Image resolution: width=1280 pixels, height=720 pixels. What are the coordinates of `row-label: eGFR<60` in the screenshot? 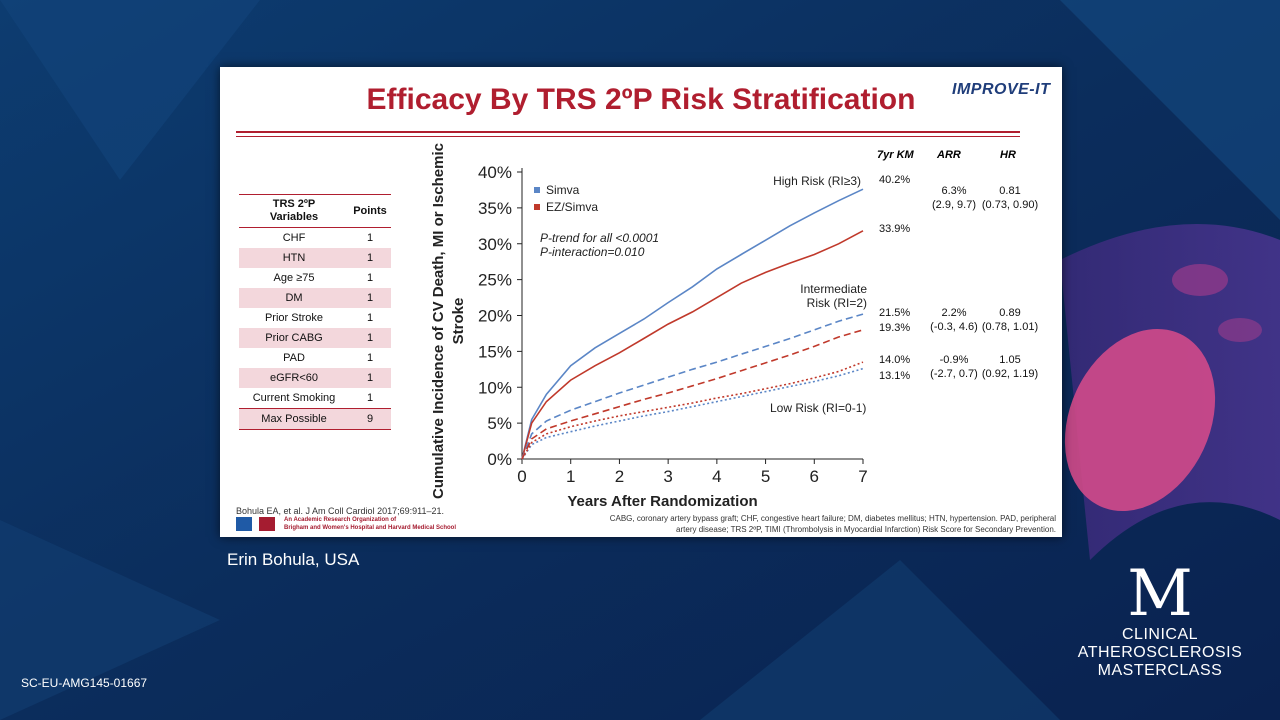 It's located at (294, 378).